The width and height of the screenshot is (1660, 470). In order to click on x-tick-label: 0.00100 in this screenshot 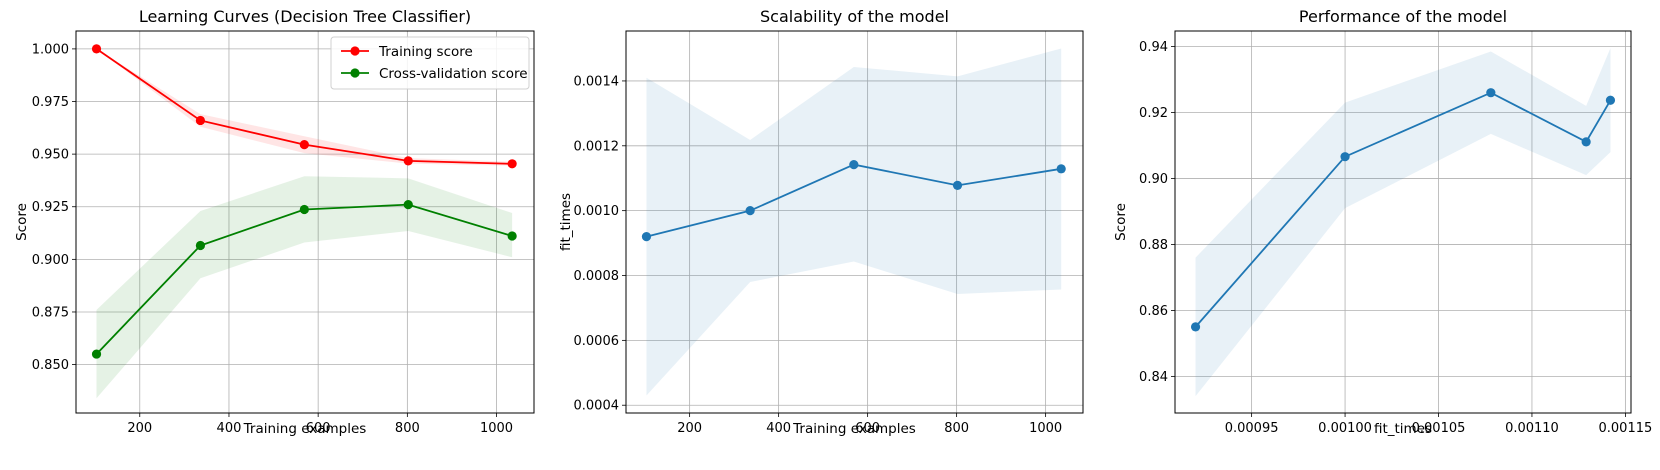, I will do `click(1345, 428)`.